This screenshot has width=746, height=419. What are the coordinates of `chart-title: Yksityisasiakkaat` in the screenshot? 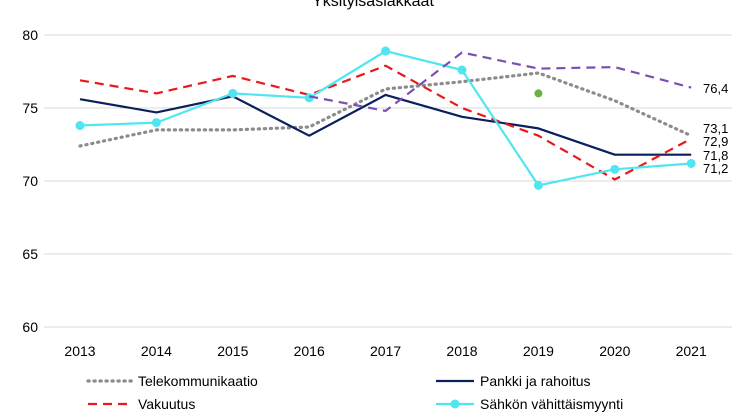 It's located at (373, 5).